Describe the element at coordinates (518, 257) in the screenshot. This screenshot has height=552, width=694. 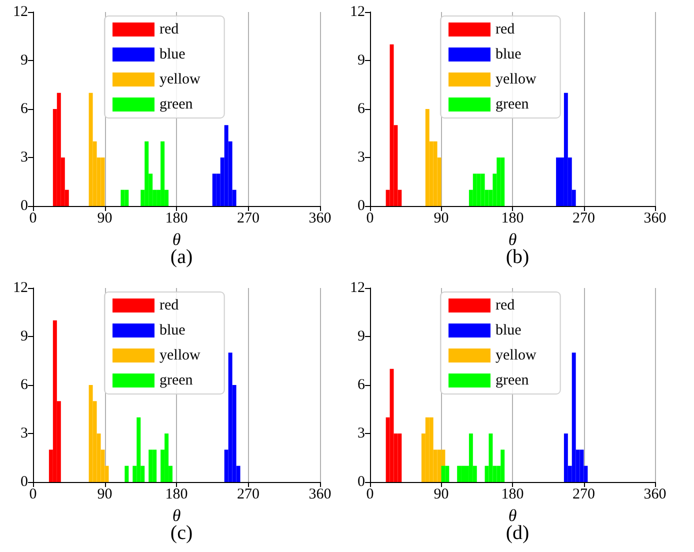
I see `text: (b)` at that location.